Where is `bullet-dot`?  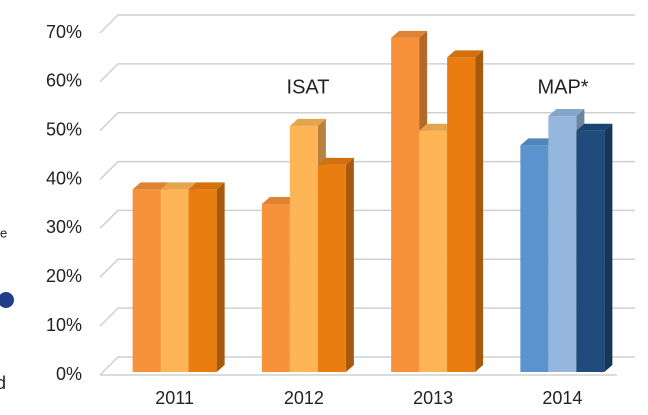
bullet-dot is located at coordinates (7, 300).